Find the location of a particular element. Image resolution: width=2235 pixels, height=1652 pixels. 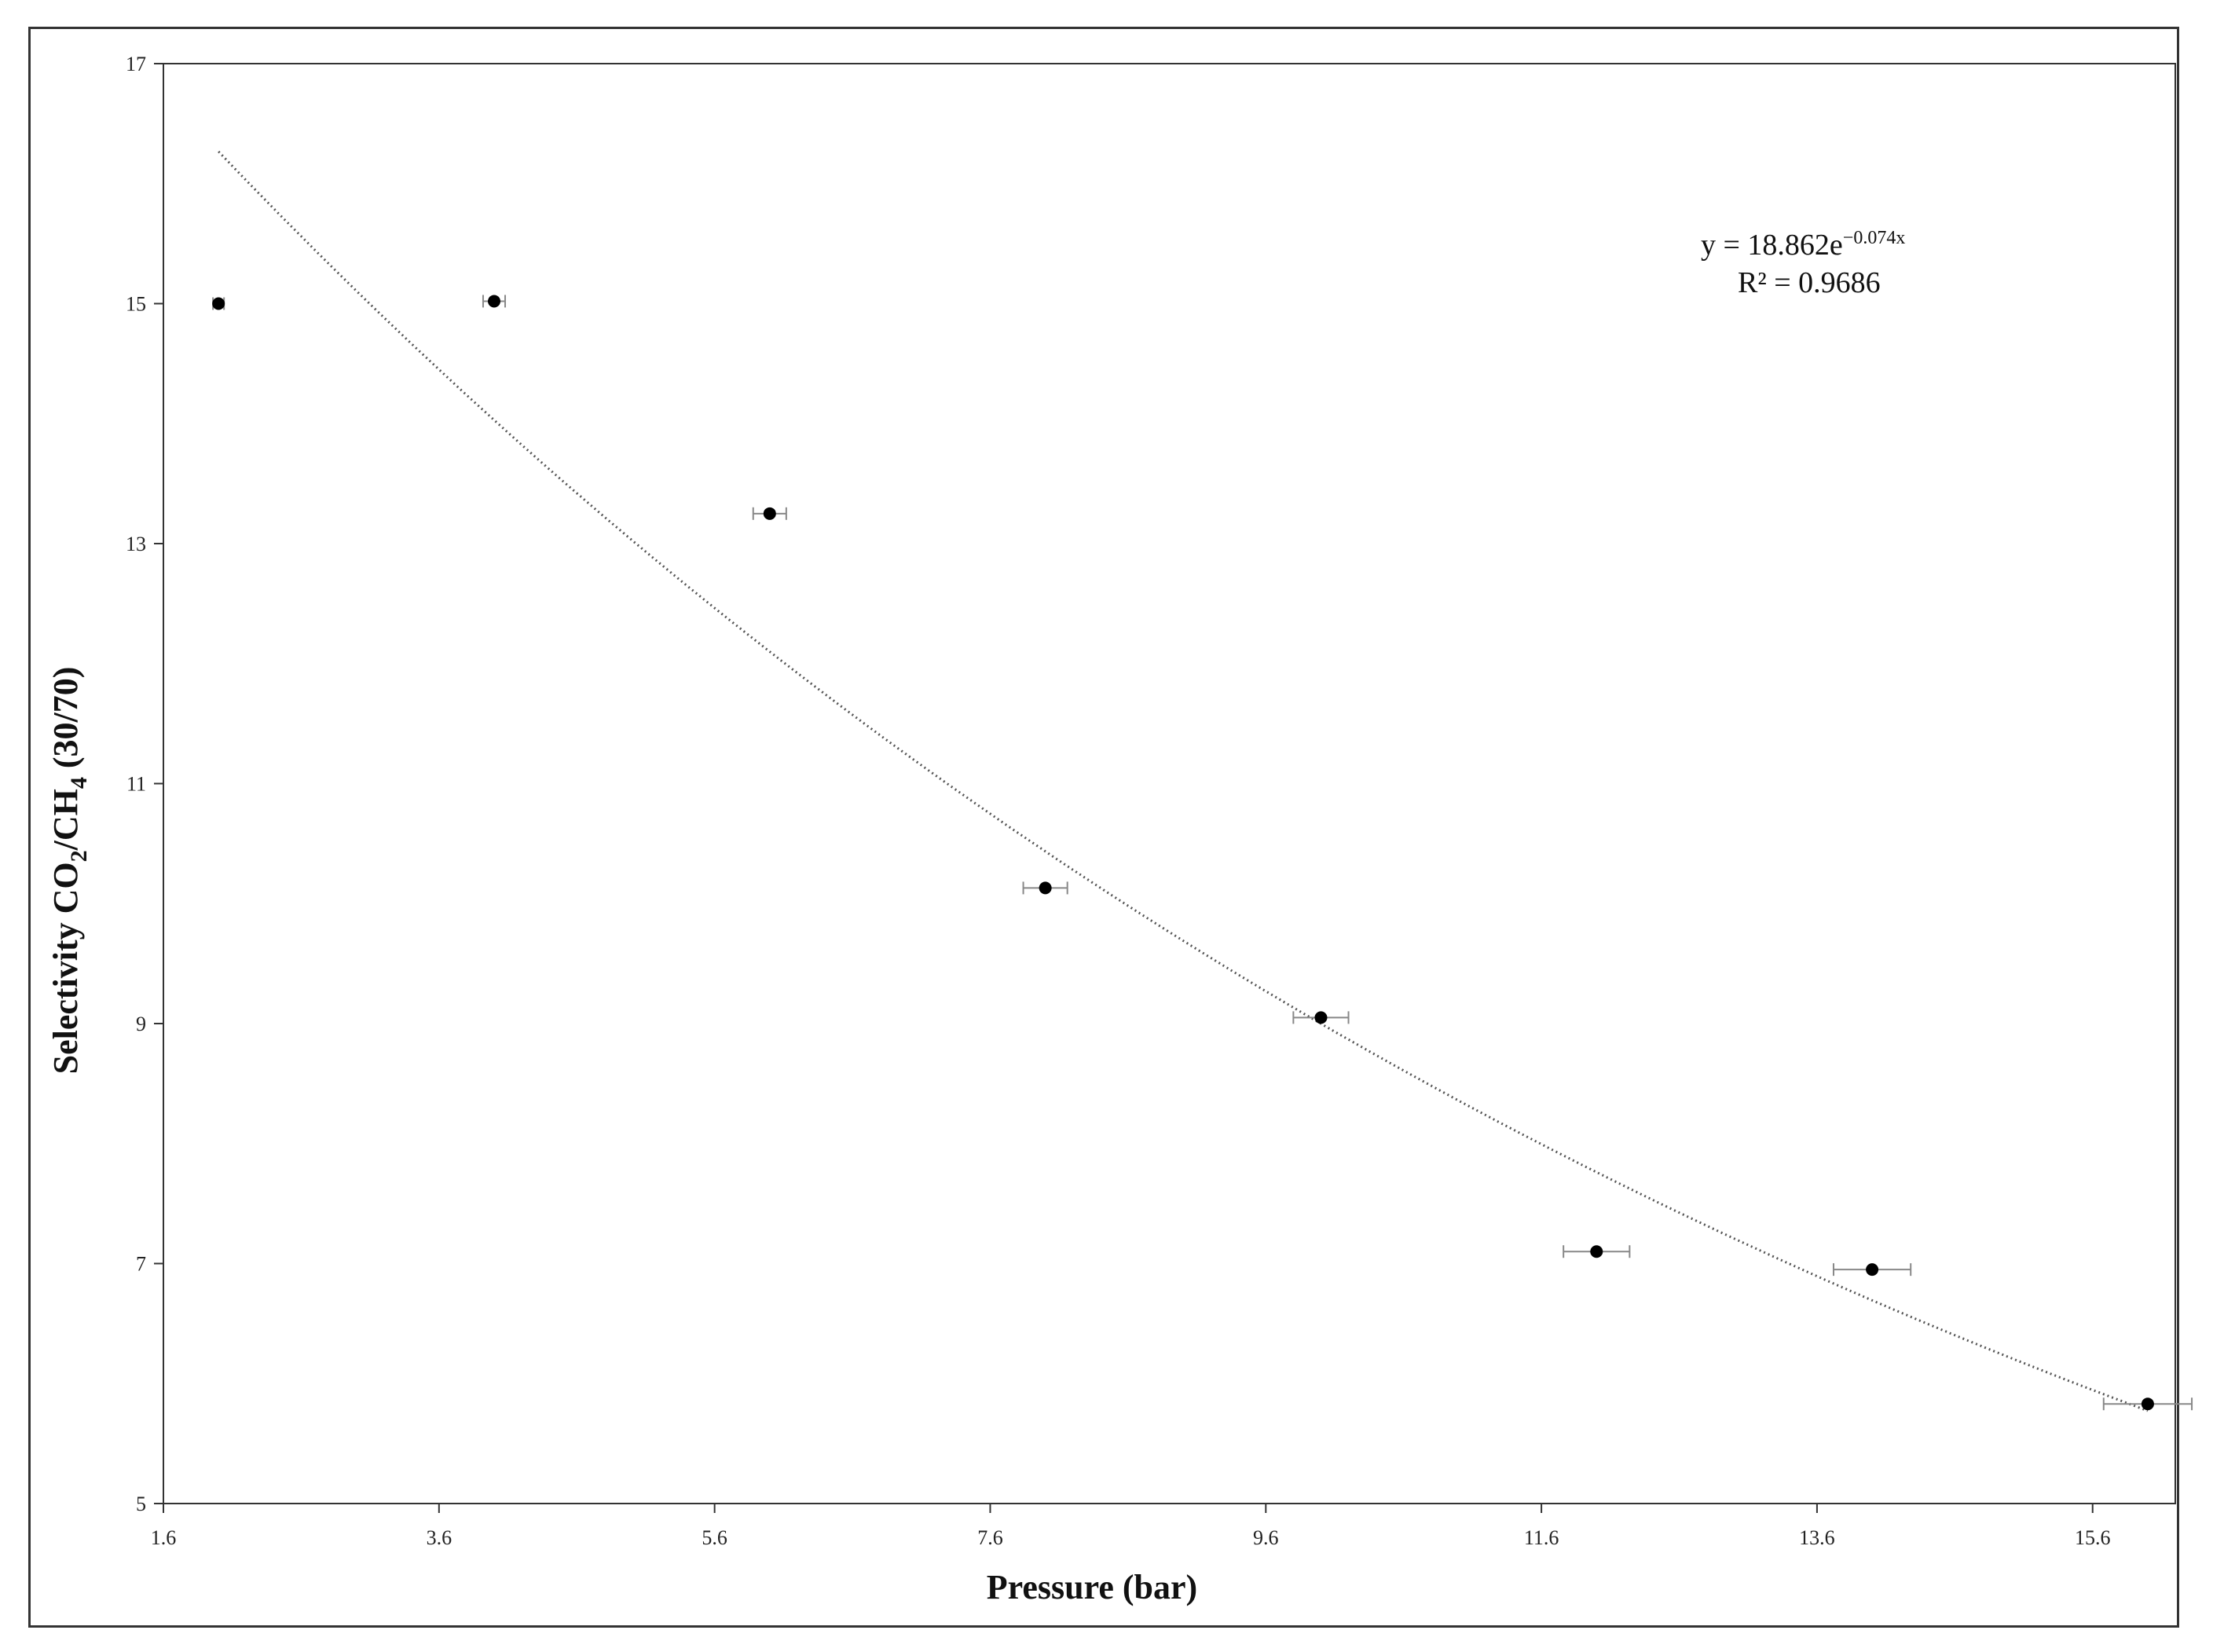

x-tick-label: 9.6 is located at coordinates (1266, 1537).